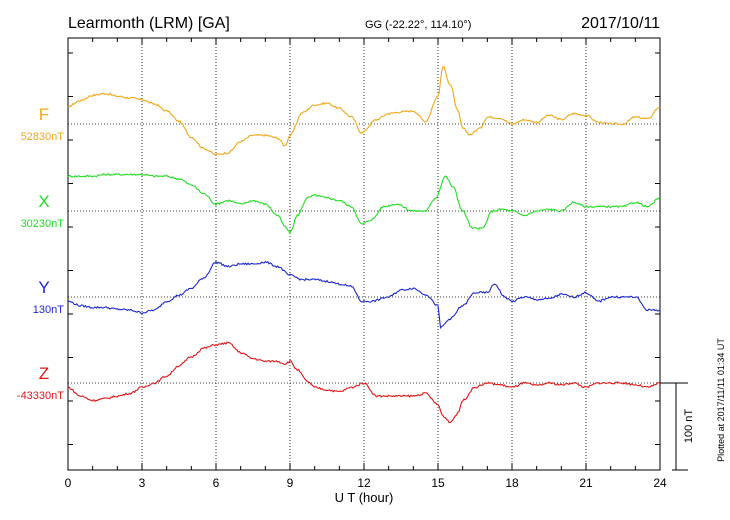 This screenshot has width=730, height=520. I want to click on x-tick-label-15: 15, so click(438, 483).